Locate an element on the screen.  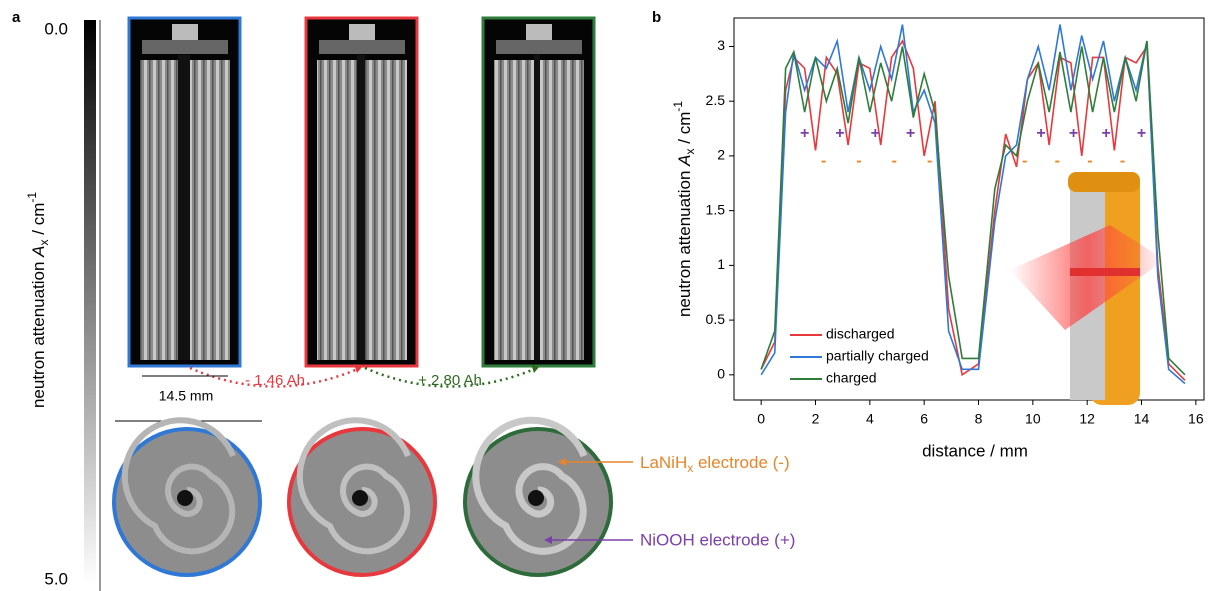
y-tick-label: 2.5 is located at coordinates (716, 100).